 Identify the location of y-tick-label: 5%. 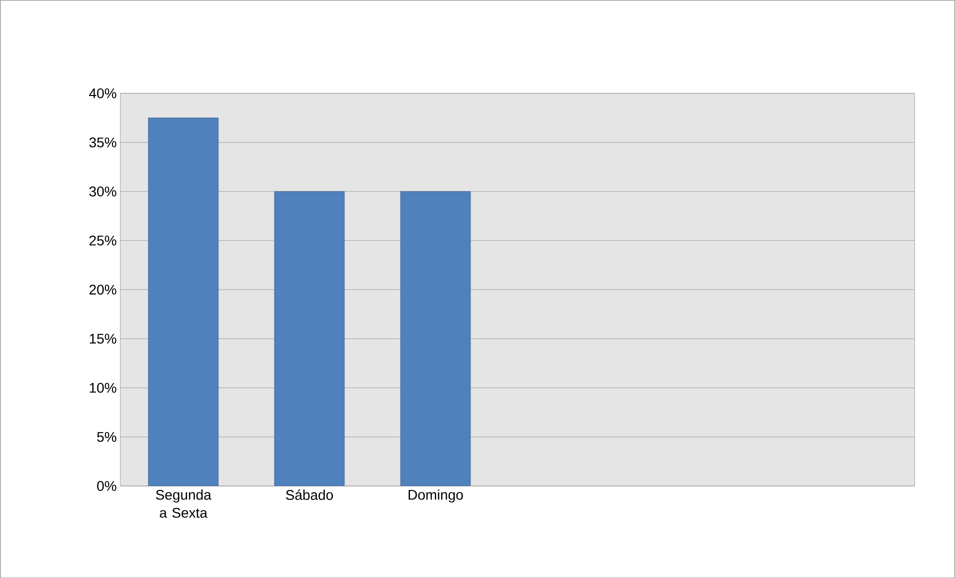
(106, 437).